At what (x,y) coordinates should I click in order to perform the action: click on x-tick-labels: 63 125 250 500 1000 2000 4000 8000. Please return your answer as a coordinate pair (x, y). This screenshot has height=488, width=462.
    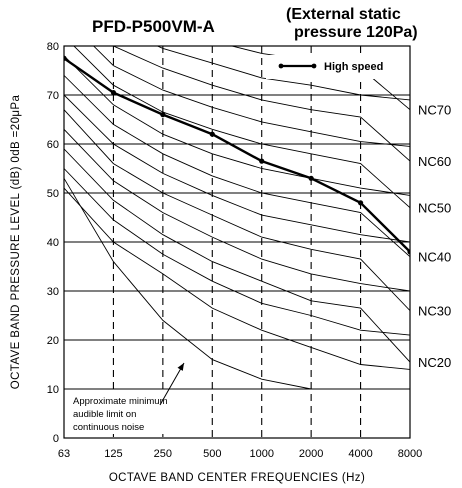
    Looking at the image, I should click on (240, 454).